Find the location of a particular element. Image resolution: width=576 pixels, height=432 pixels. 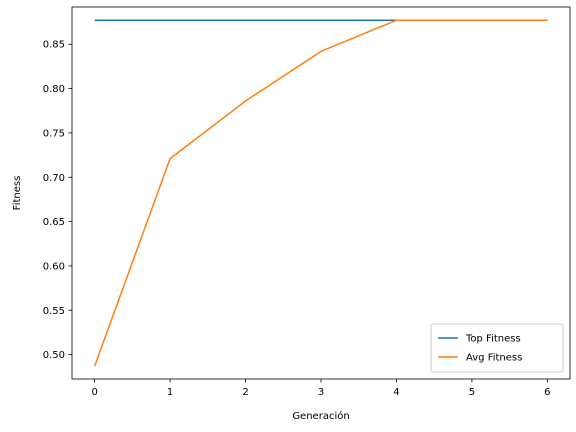

legend: Top Fitness Avg Fitness is located at coordinates (497, 348).